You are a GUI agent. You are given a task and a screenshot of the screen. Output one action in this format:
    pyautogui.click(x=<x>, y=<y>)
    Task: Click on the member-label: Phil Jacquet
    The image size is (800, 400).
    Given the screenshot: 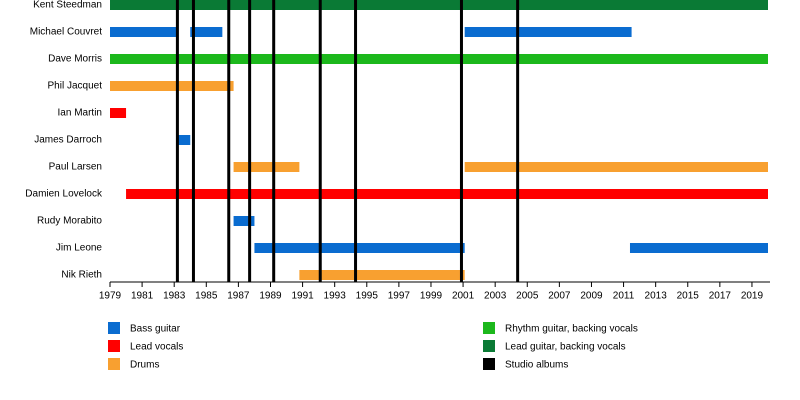 What is the action you would take?
    pyautogui.click(x=75, y=86)
    